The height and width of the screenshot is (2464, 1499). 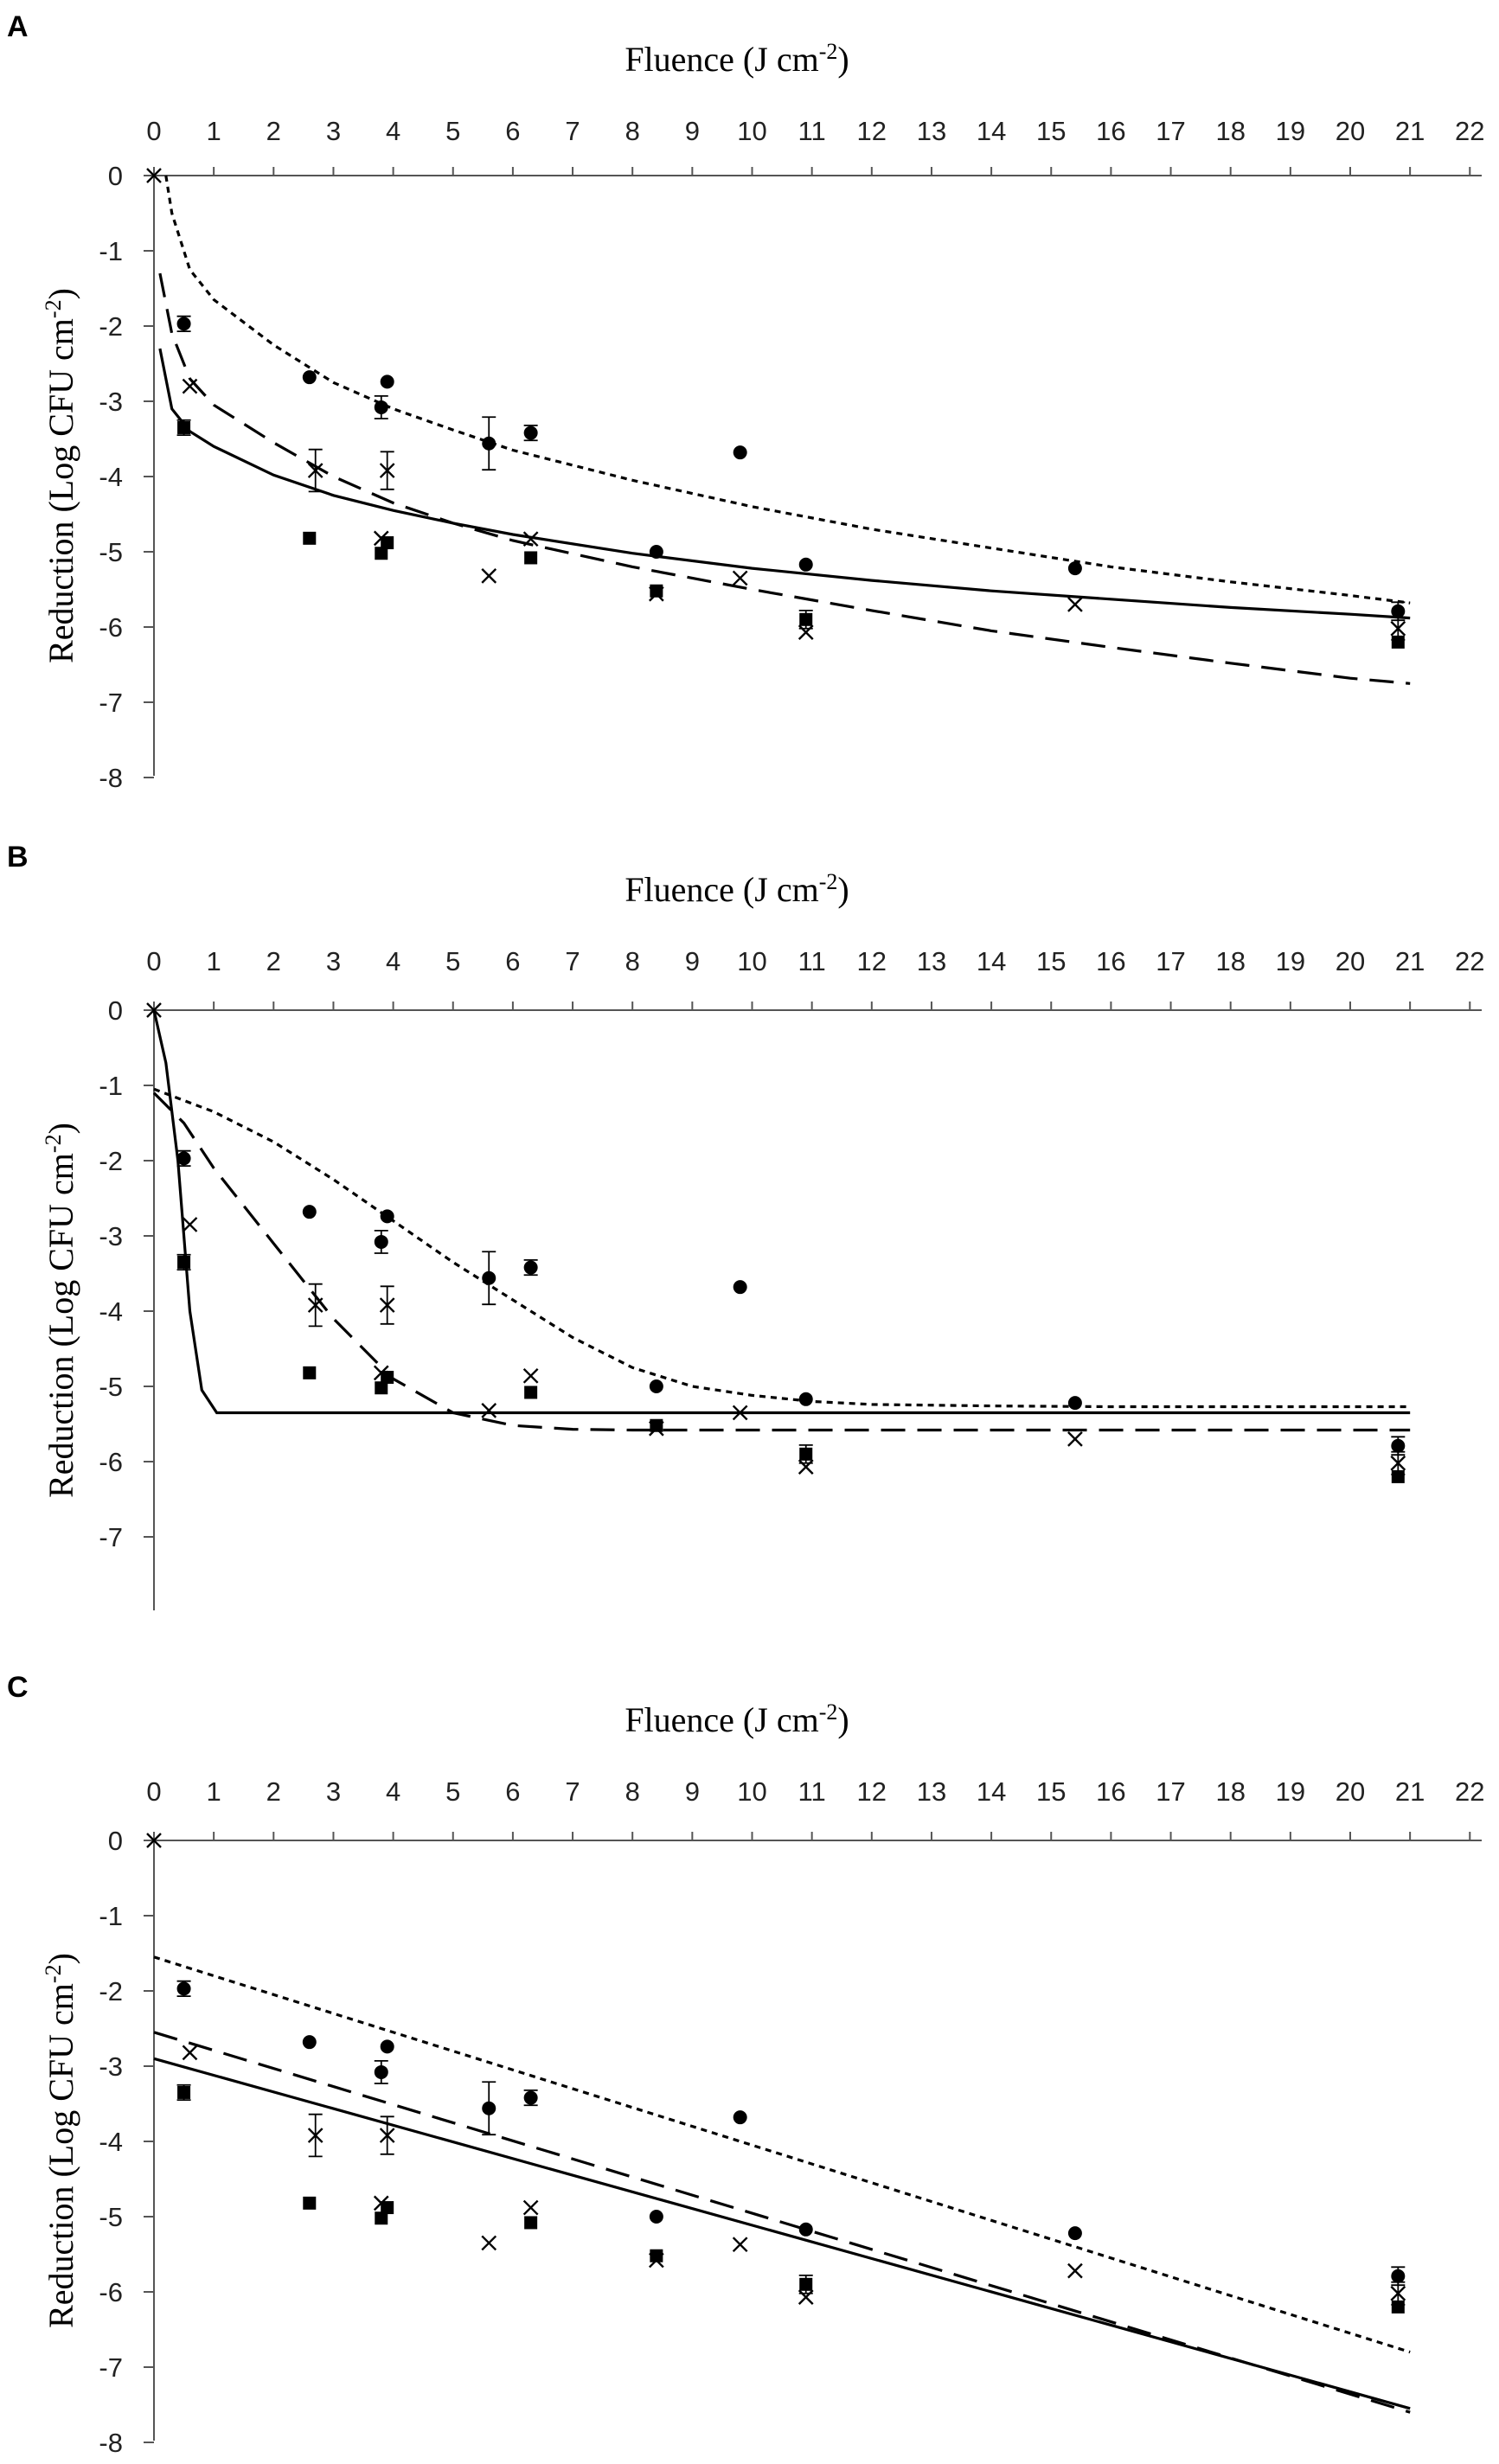 I want to click on y-tick-label: -5, so click(x=111, y=1387).